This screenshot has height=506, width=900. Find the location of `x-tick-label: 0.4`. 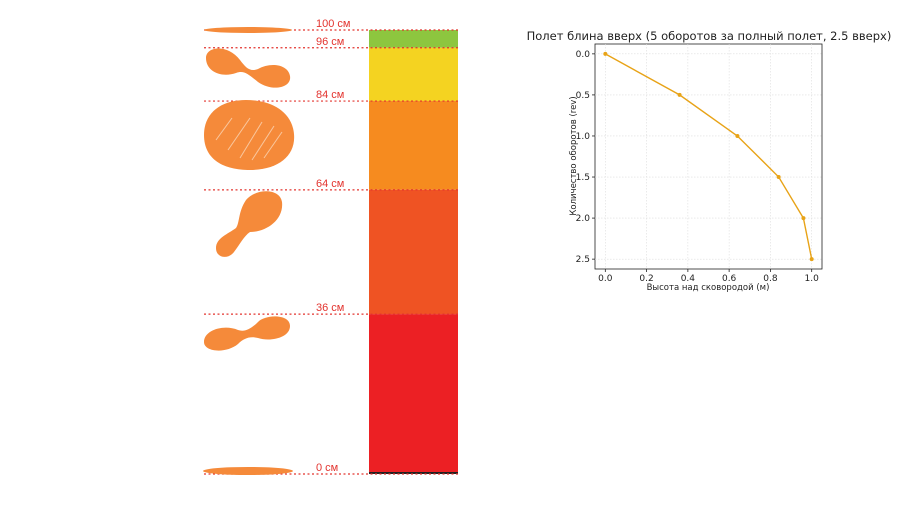

x-tick-label: 0.4 is located at coordinates (688, 279).